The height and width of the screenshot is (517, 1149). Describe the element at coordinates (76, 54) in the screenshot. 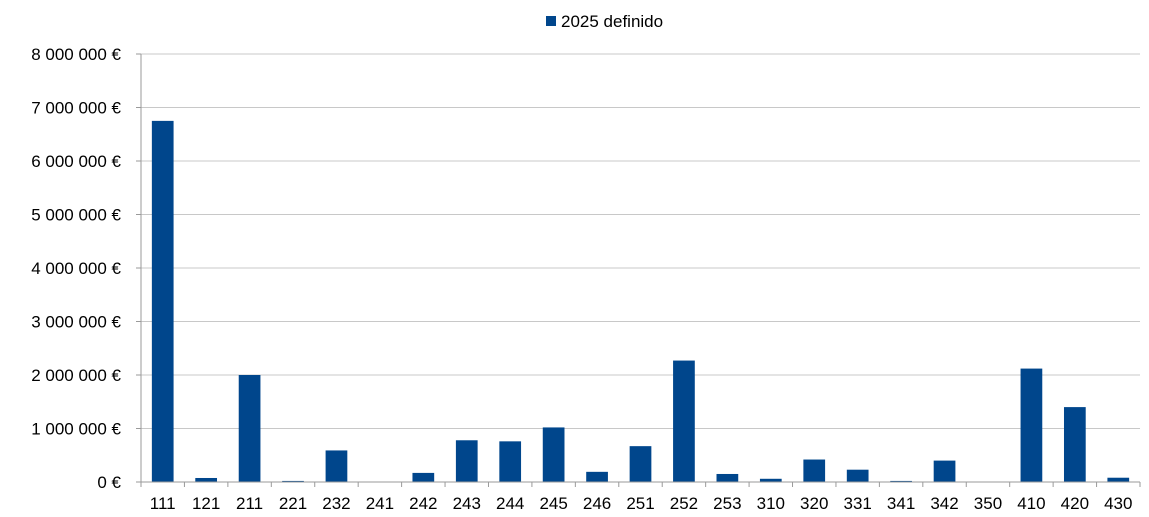

I see `y-tick-label: 8 000 000 €` at that location.